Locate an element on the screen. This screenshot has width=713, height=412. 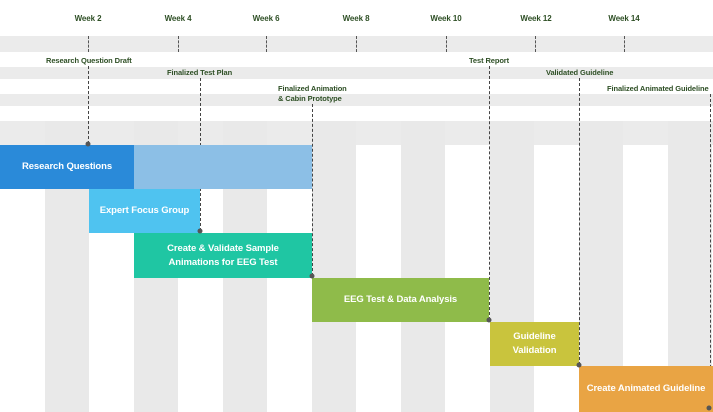
week-label: Week 14 is located at coordinates (624, 18).